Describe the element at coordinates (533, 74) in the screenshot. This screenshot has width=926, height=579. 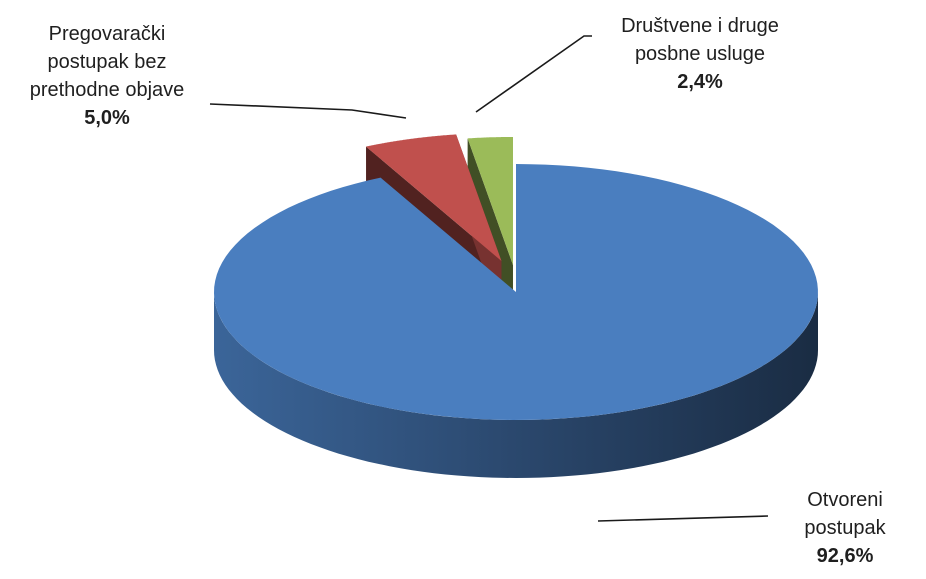
I see `leader-line-drustvene` at that location.